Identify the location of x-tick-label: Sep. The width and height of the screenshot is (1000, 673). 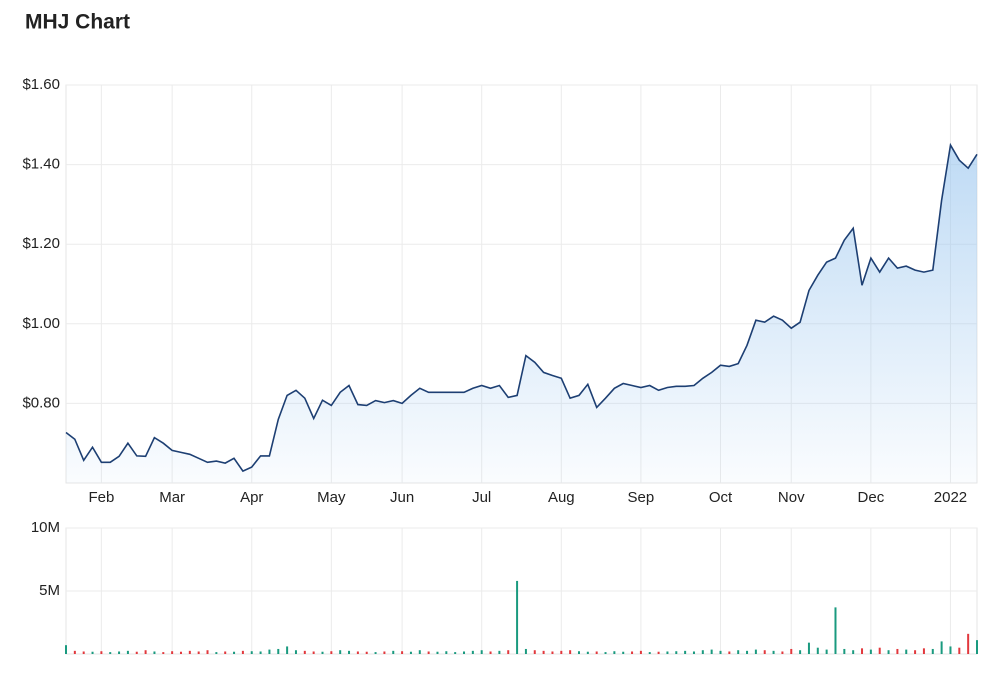
(641, 497).